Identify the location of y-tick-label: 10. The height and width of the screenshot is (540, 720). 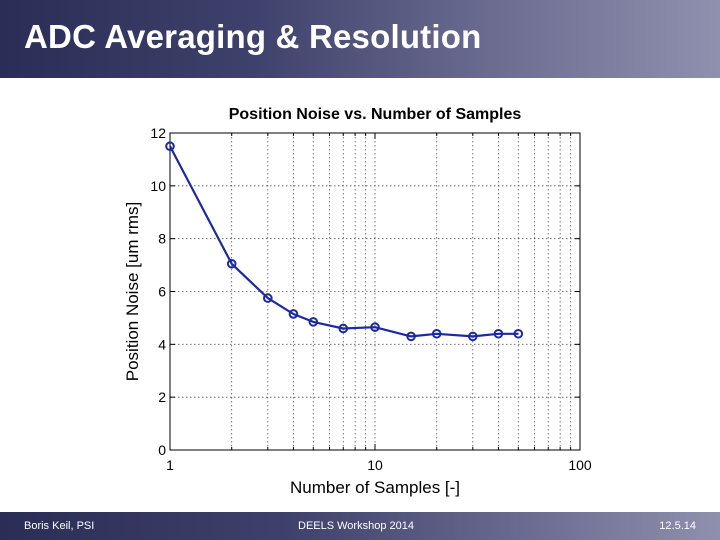
(158, 186).